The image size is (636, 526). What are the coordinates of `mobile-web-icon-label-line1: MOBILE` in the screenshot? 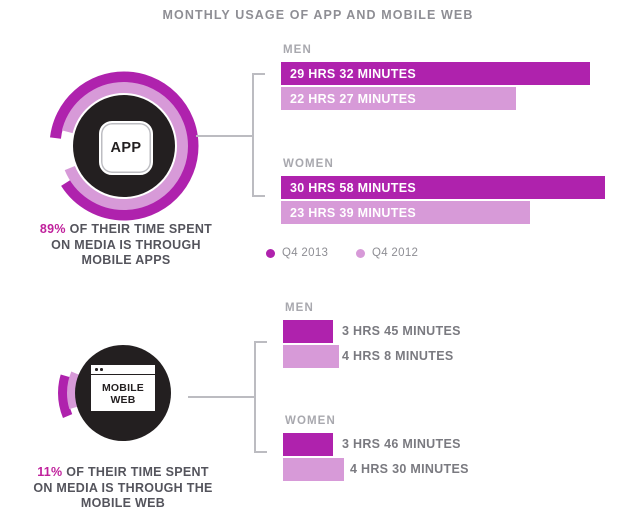 It's located at (123, 387).